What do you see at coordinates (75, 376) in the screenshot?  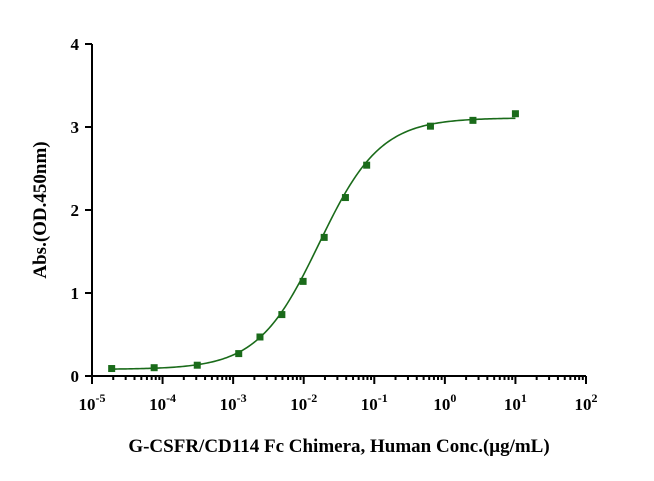 I see `y-tick-label: 0` at bounding box center [75, 376].